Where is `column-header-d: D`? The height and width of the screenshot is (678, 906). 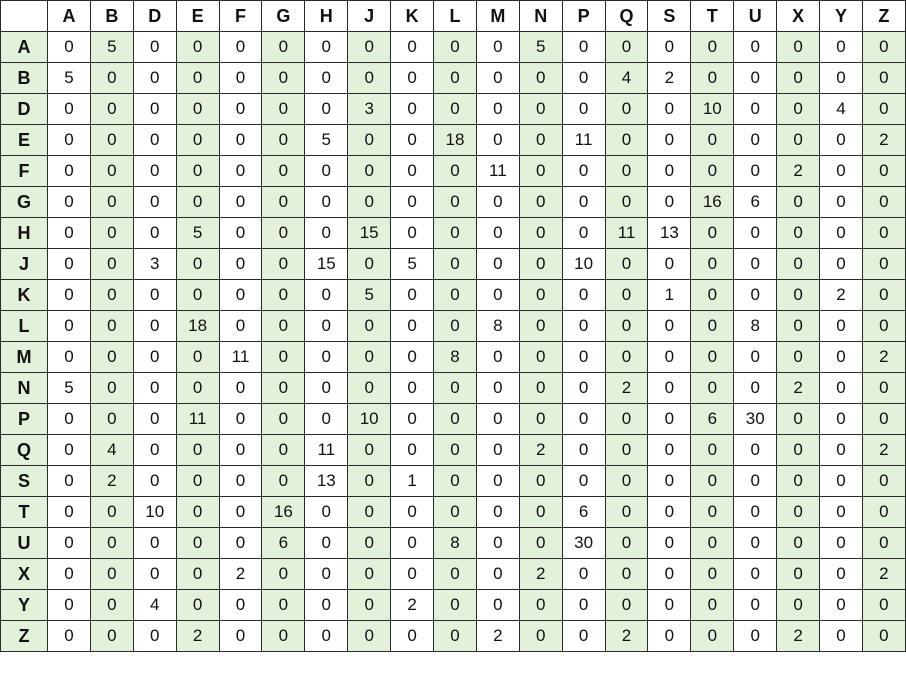 column-header-d: D is located at coordinates (154, 16).